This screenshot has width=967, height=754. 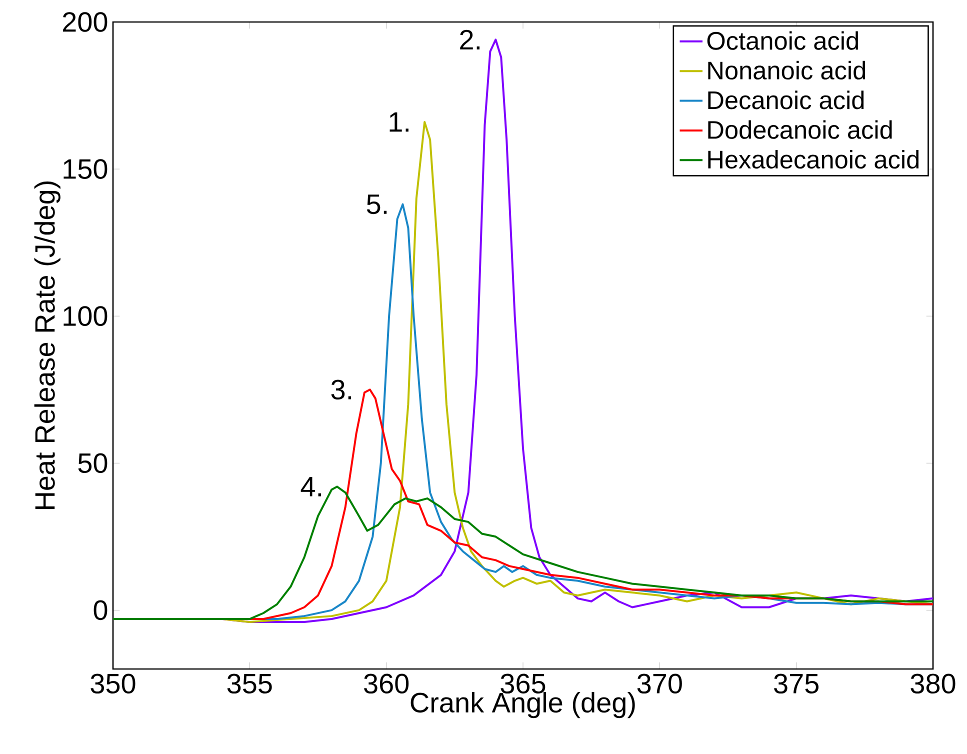 What do you see at coordinates (113, 684) in the screenshot?
I see `x-tick-label: 350` at bounding box center [113, 684].